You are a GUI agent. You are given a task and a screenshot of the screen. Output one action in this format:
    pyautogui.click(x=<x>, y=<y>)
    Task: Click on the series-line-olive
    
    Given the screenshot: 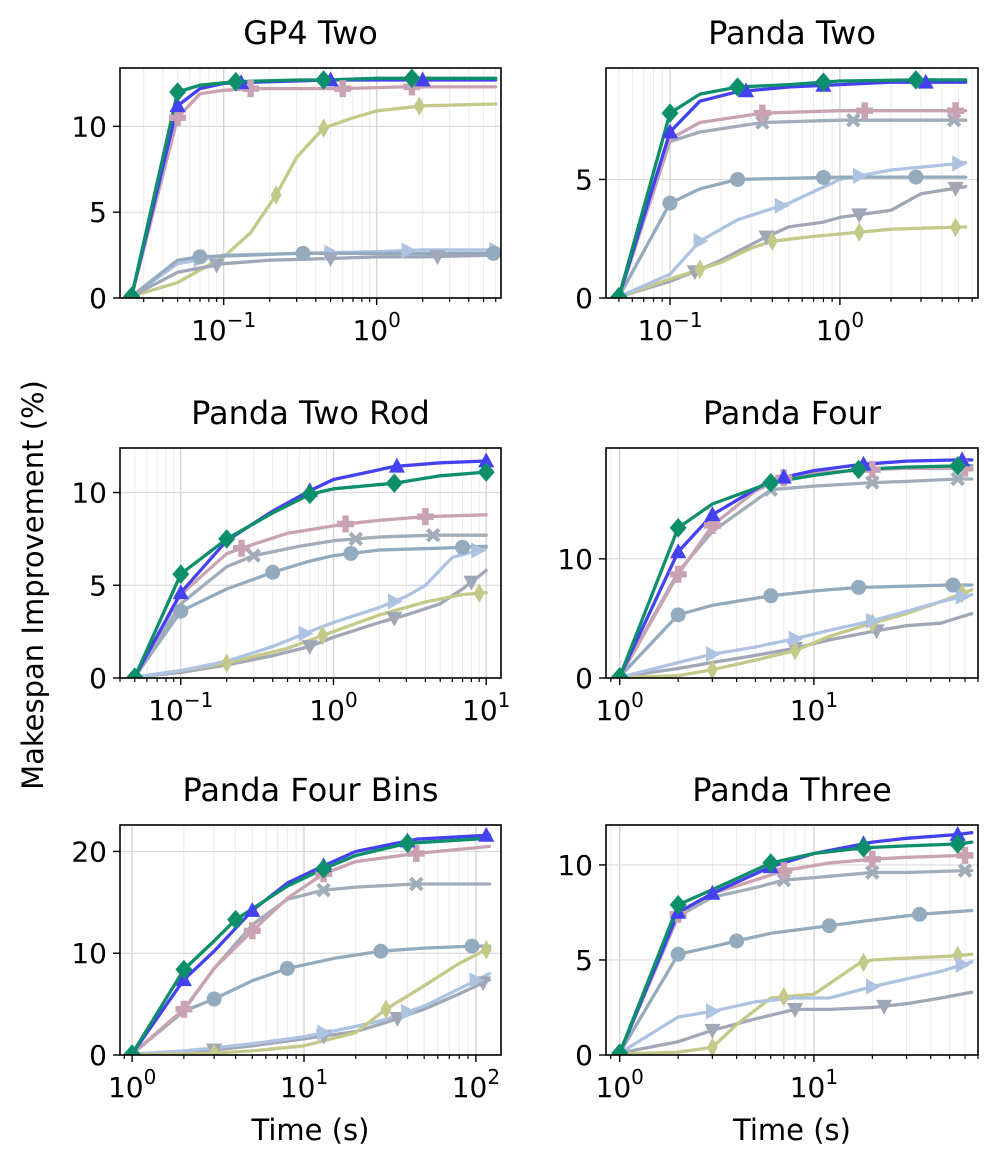 What is the action you would take?
    pyautogui.click(x=796, y=1003)
    